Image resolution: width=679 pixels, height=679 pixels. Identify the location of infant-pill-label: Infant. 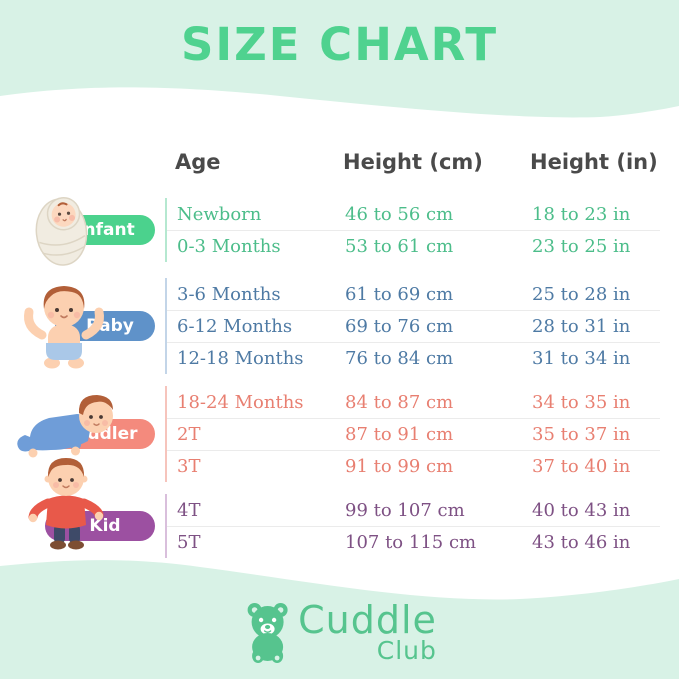
(106, 230).